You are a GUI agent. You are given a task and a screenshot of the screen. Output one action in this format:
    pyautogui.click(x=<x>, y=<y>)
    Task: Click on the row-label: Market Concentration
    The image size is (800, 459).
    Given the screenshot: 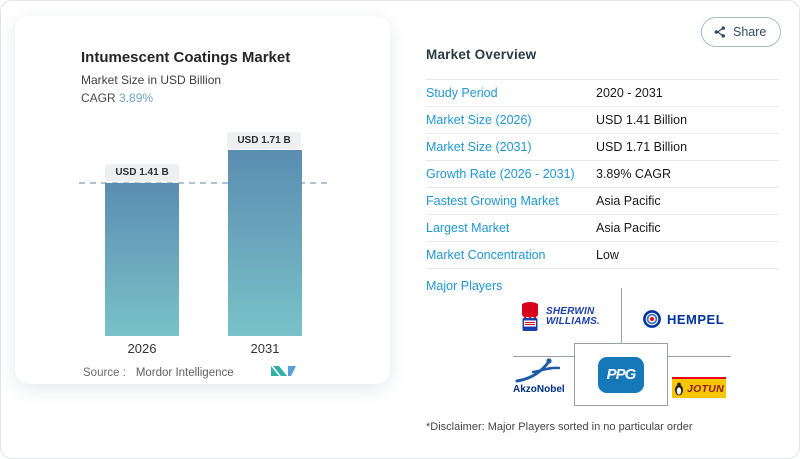 What is the action you would take?
    pyautogui.click(x=486, y=255)
    